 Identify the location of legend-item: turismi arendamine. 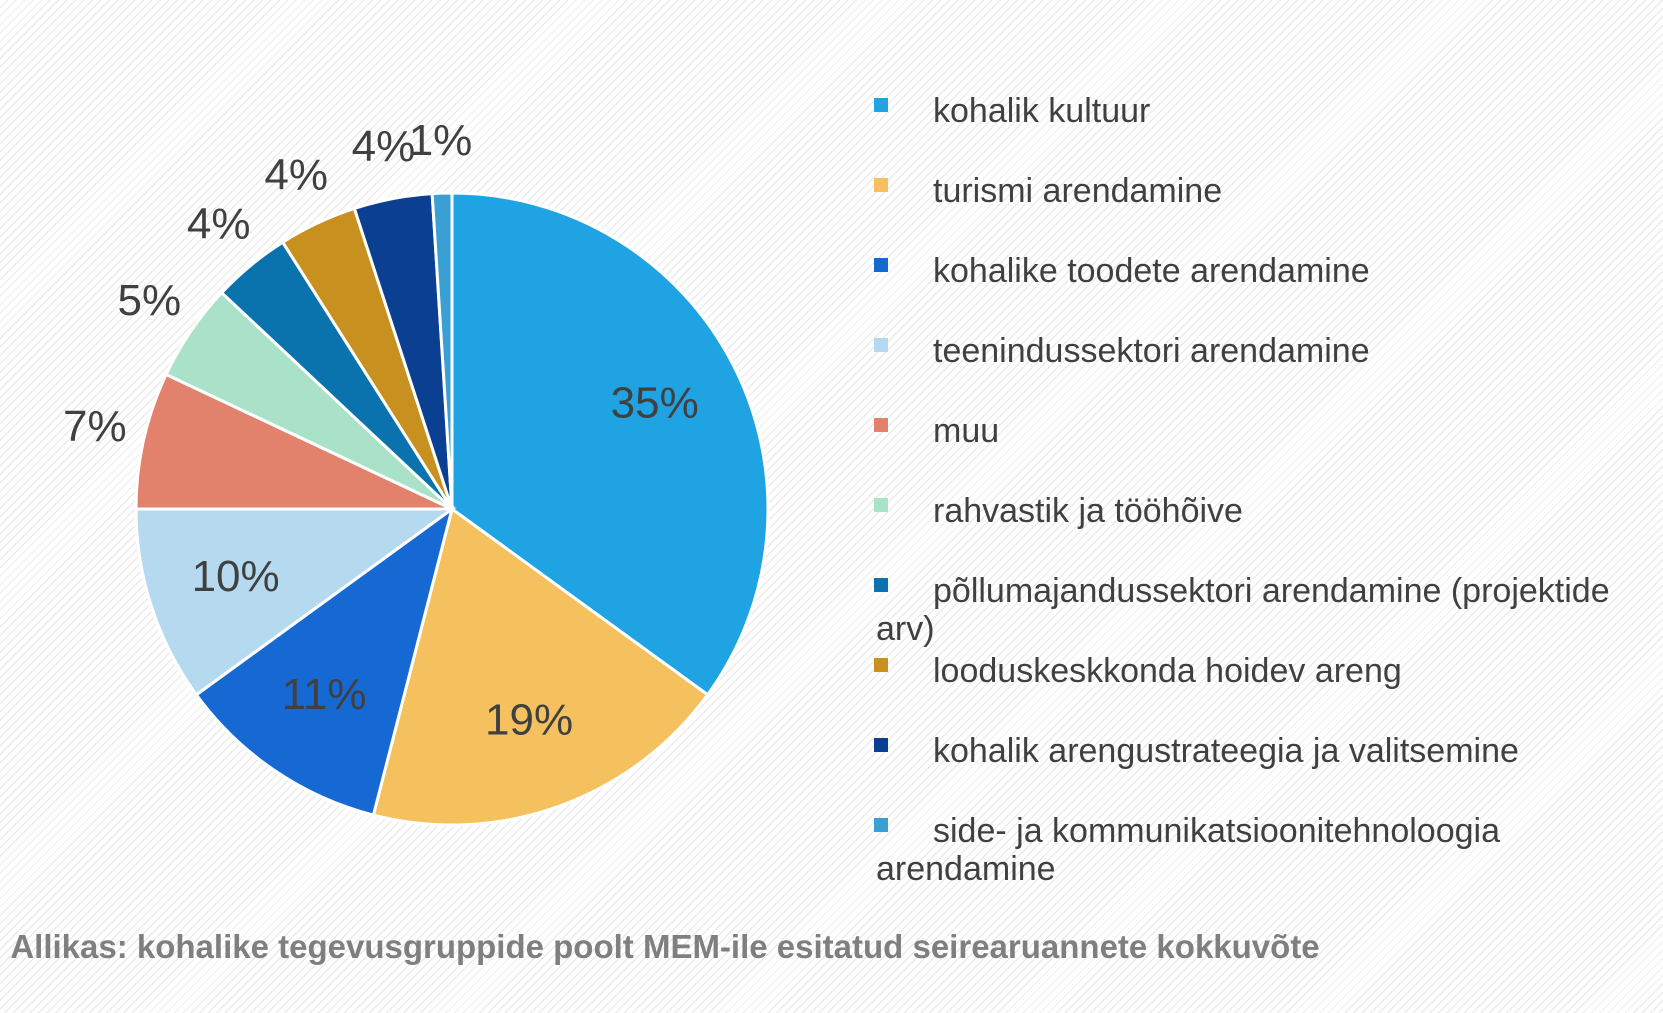
(1256, 191).